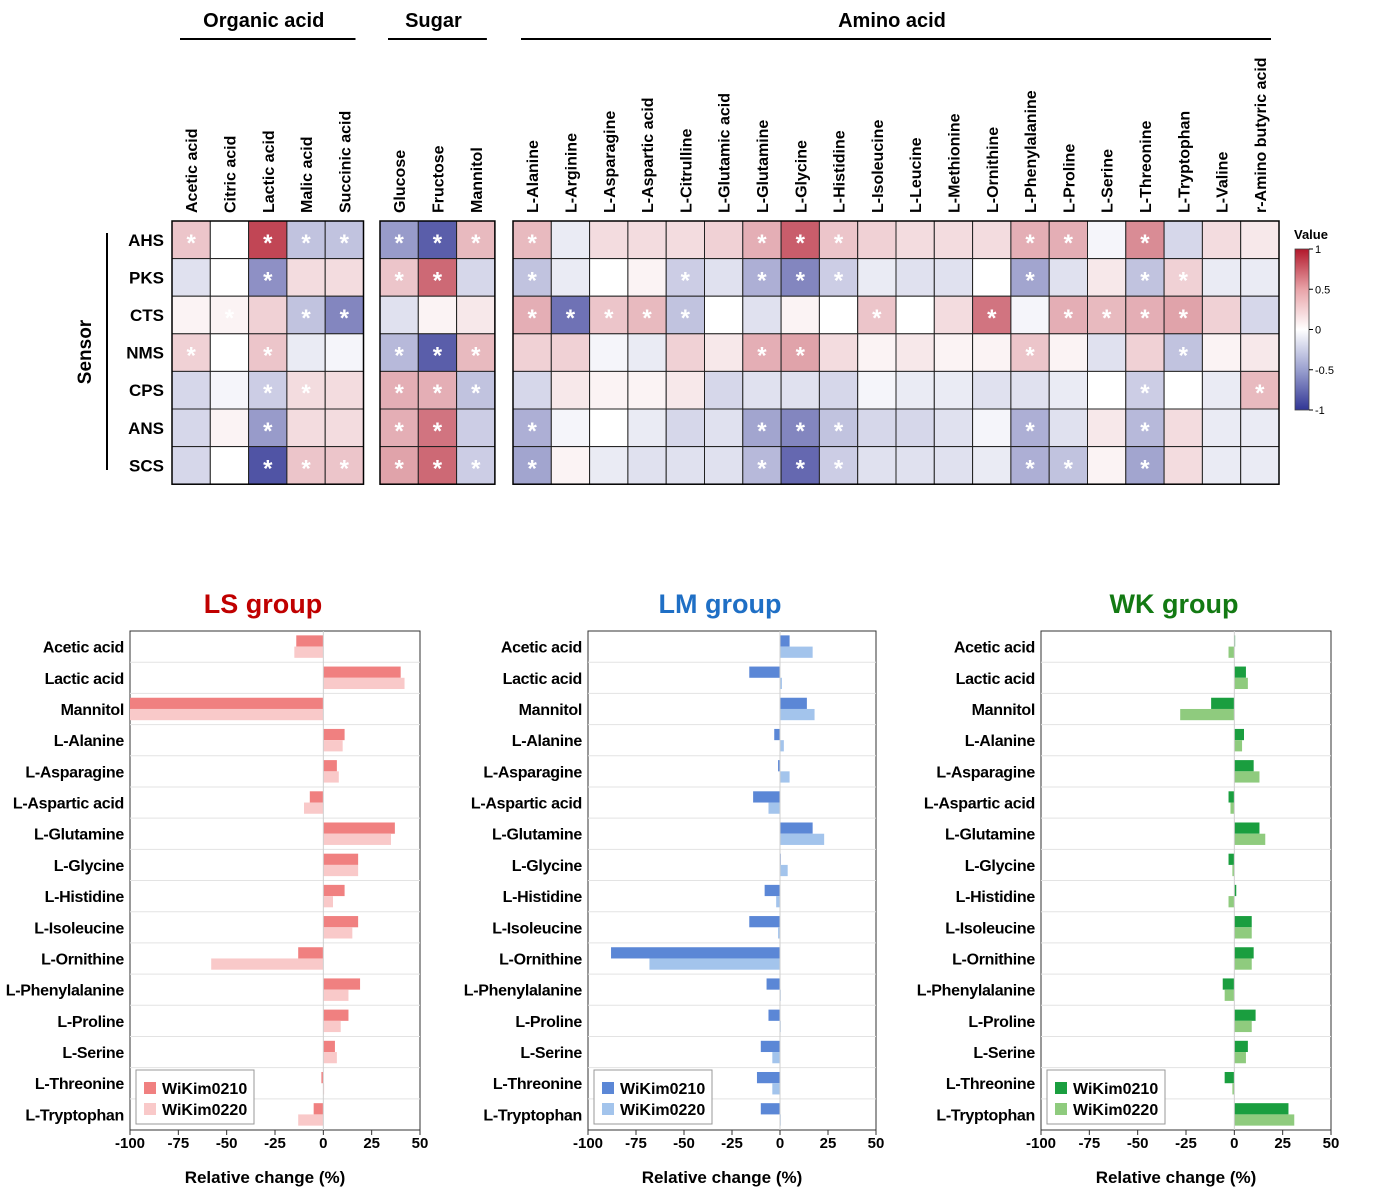  What do you see at coordinates (345, 162) in the screenshot?
I see `column-label: Succinic acid` at bounding box center [345, 162].